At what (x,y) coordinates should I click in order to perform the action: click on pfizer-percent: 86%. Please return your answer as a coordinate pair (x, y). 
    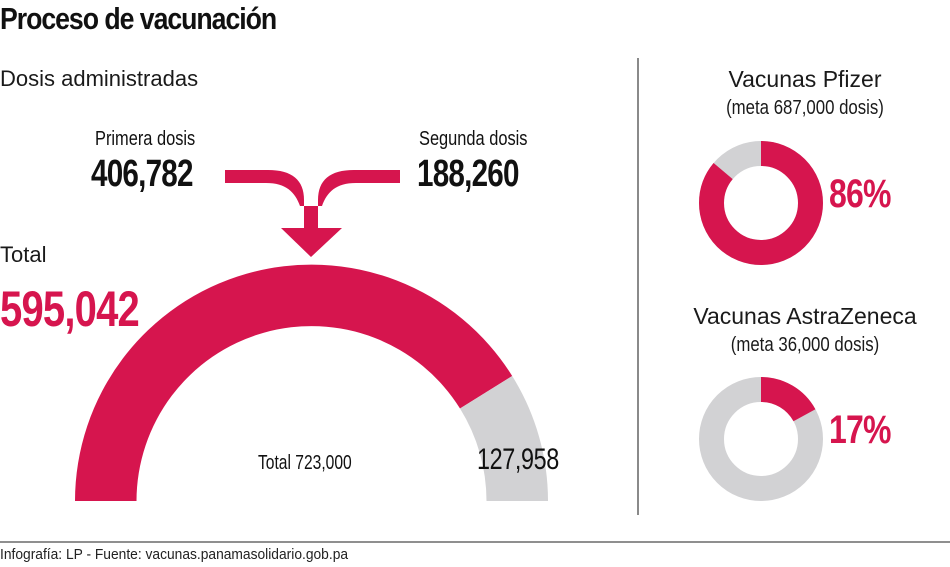
    Looking at the image, I should click on (860, 194).